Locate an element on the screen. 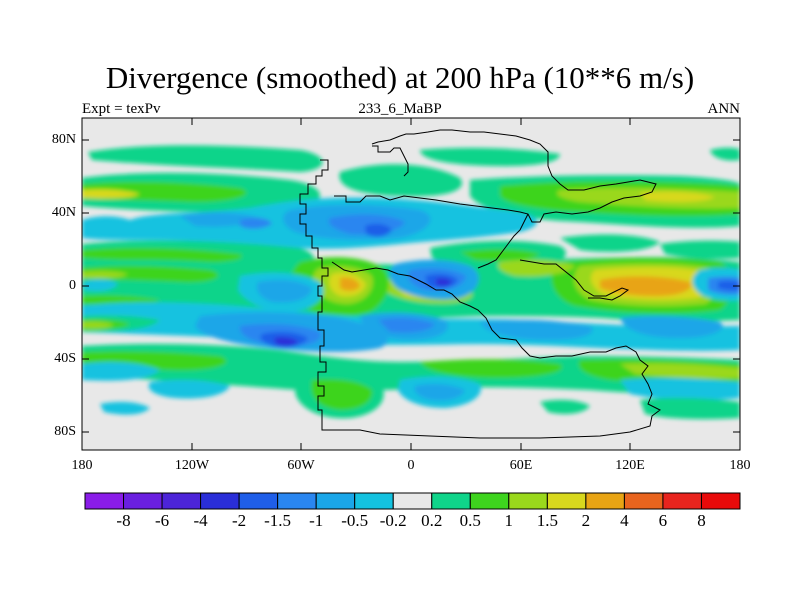 The width and height of the screenshot is (800, 600). colorbar-label: 1 is located at coordinates (509, 520).